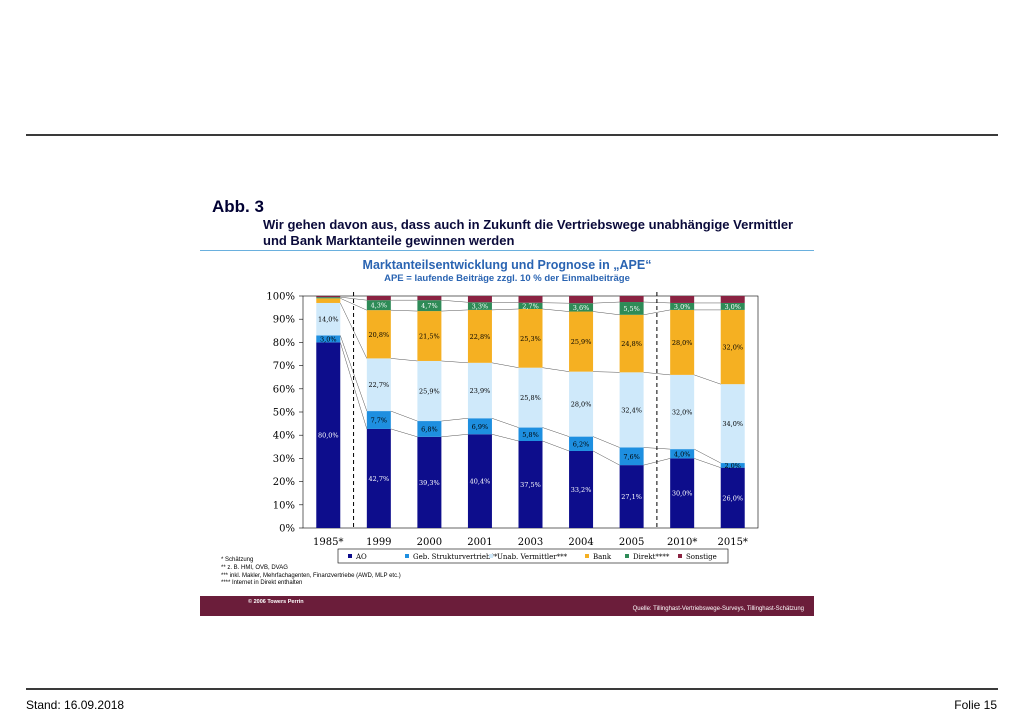  Describe the element at coordinates (284, 436) in the screenshot. I see `y-tick-label: 40%` at that location.